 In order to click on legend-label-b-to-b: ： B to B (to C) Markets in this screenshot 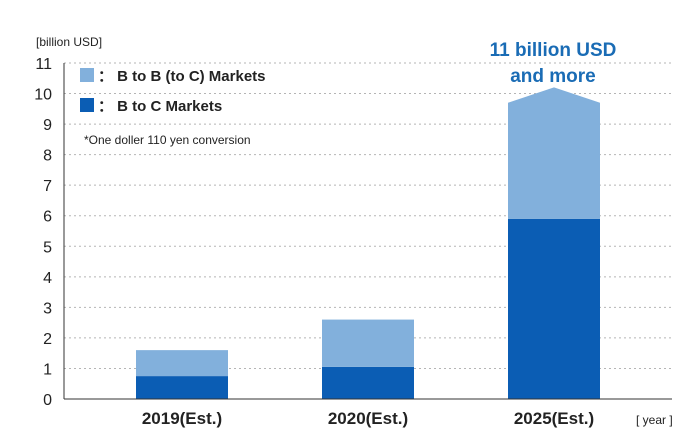, I will do `click(182, 76)`.